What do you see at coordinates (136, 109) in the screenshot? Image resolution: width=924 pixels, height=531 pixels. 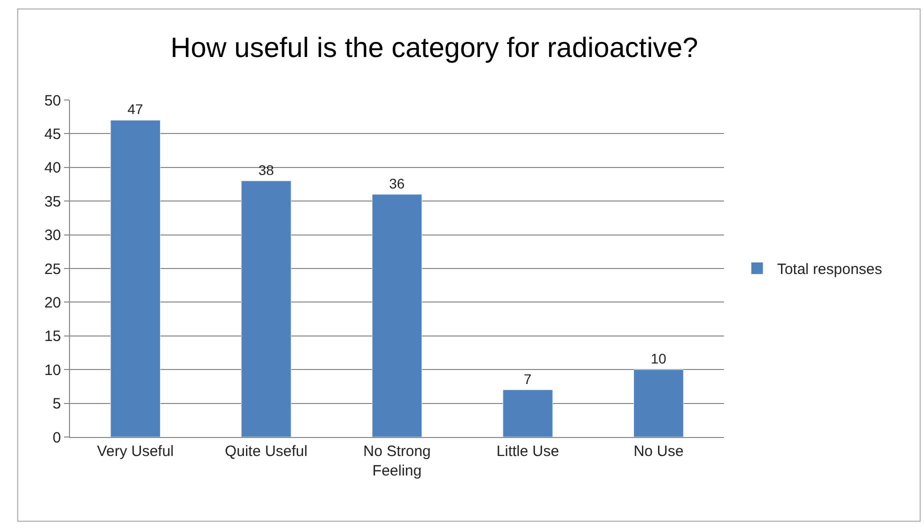 I see `data-label: 47` at bounding box center [136, 109].